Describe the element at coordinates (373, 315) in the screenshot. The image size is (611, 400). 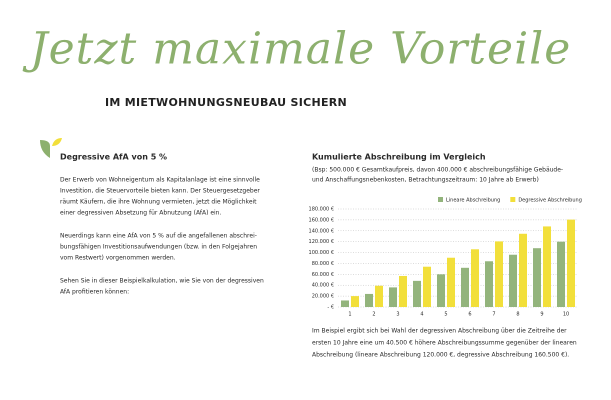
I see `x-tick-label: 2` at that location.